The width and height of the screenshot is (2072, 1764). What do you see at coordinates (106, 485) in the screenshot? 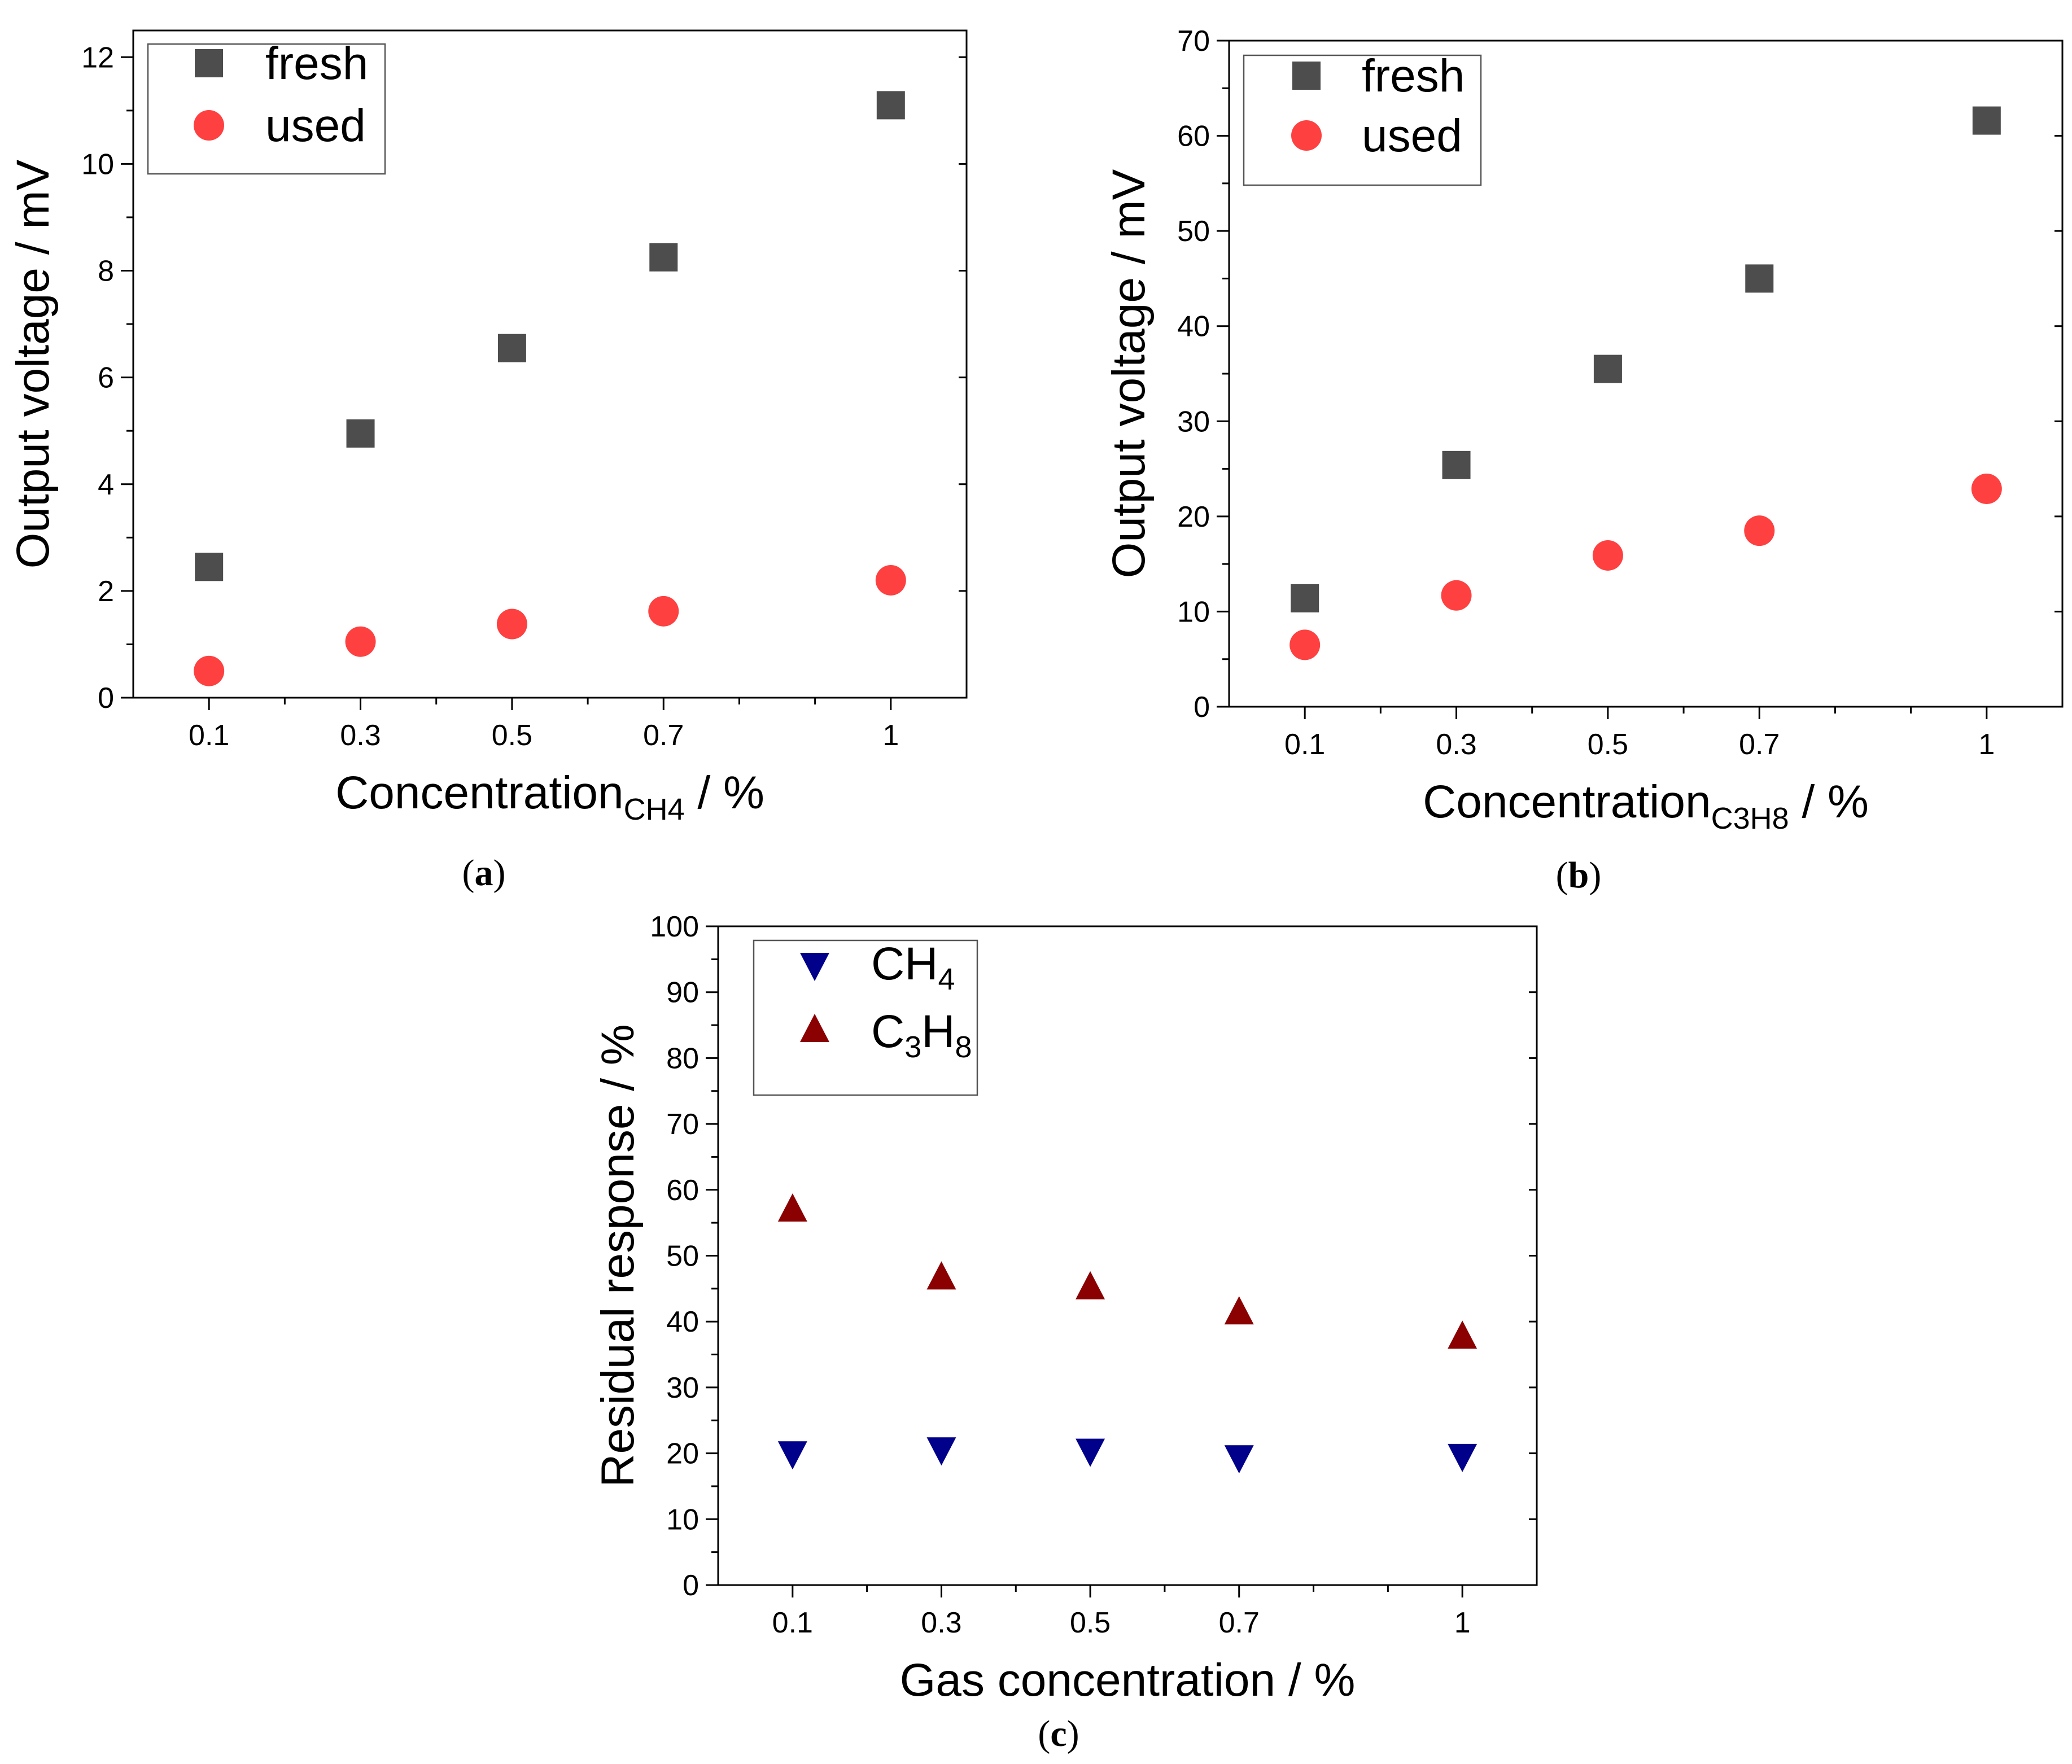
I see `y-tick-label: 4` at bounding box center [106, 485].